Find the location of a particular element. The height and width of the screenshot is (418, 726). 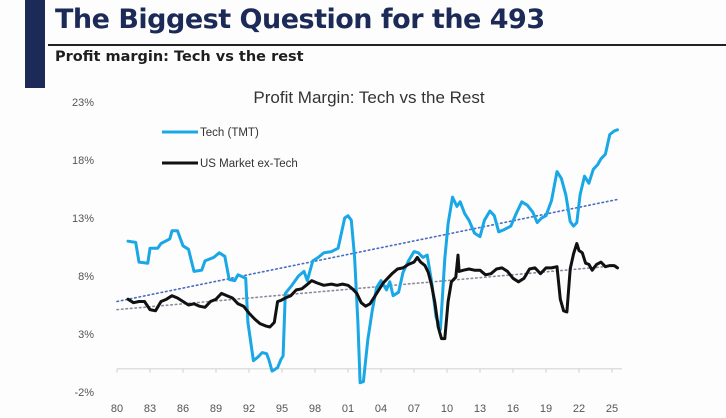

x-tick-label: 89 is located at coordinates (216, 409).